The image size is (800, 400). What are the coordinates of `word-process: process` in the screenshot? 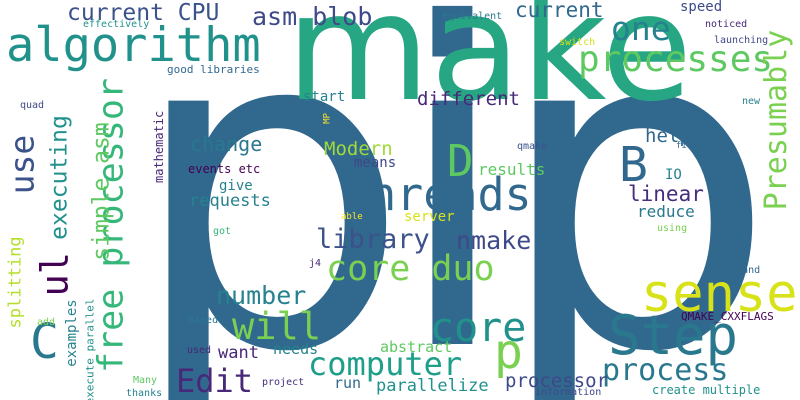 It's located at (665, 370).